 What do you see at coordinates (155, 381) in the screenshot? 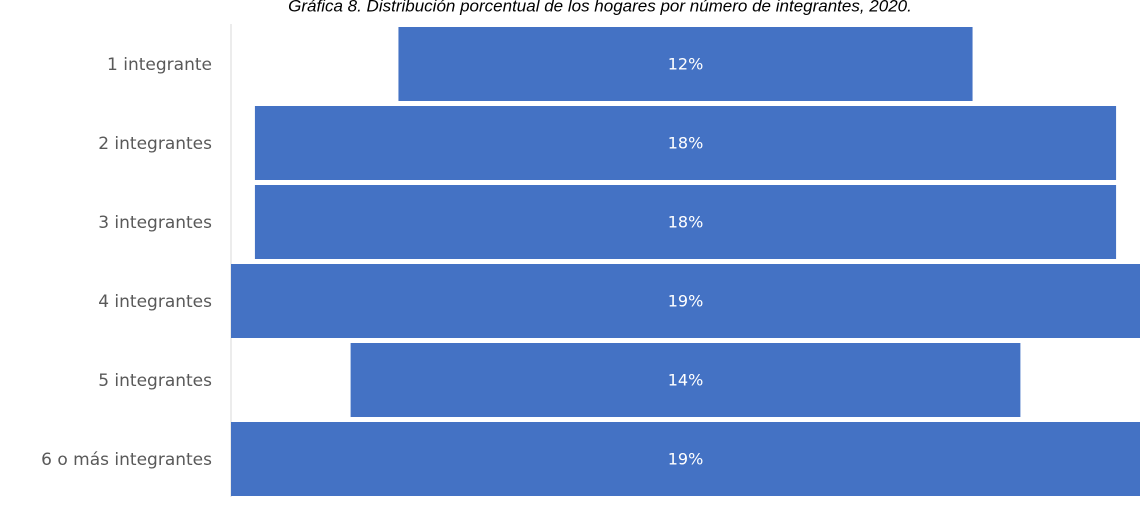
I see `category-label: 5 integrantes` at bounding box center [155, 381].